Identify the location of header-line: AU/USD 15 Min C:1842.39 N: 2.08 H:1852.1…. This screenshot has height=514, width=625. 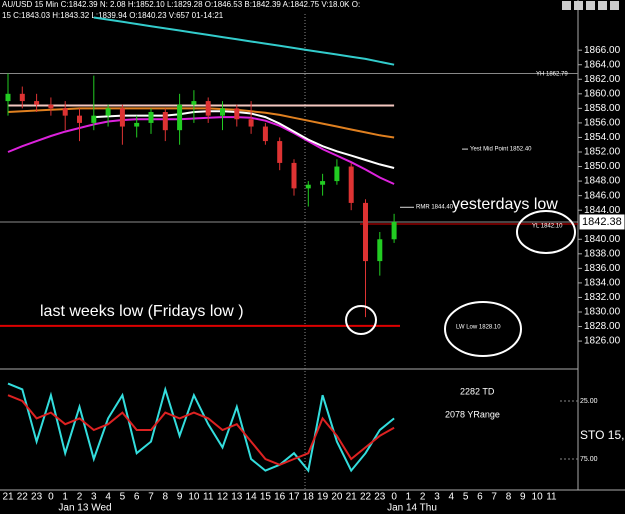
(181, 4).